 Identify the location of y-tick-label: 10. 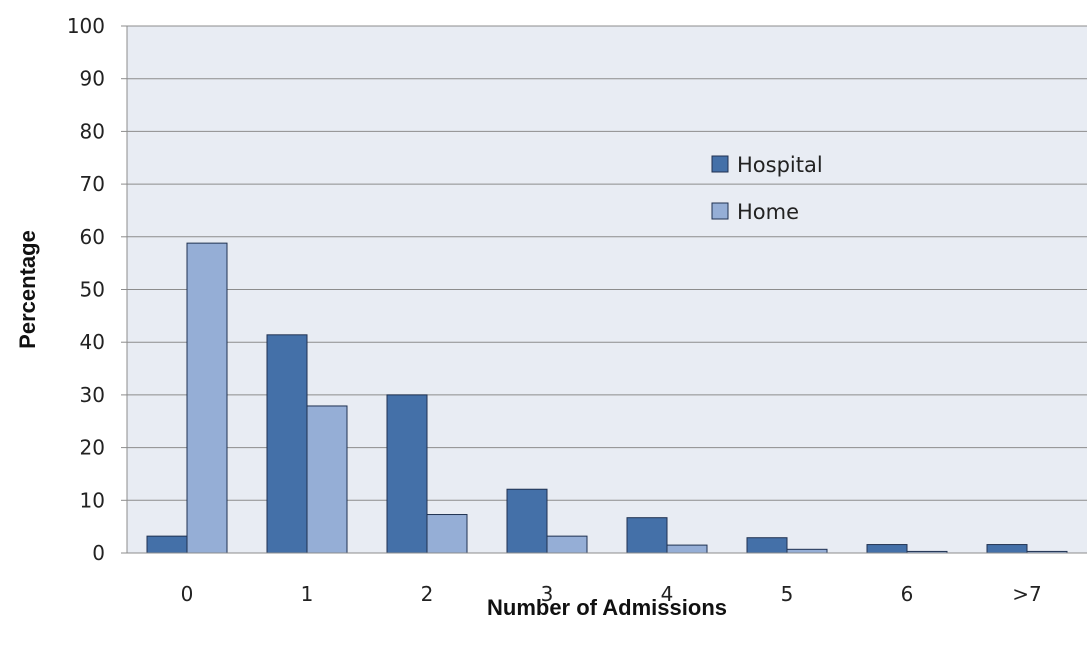
(92, 500).